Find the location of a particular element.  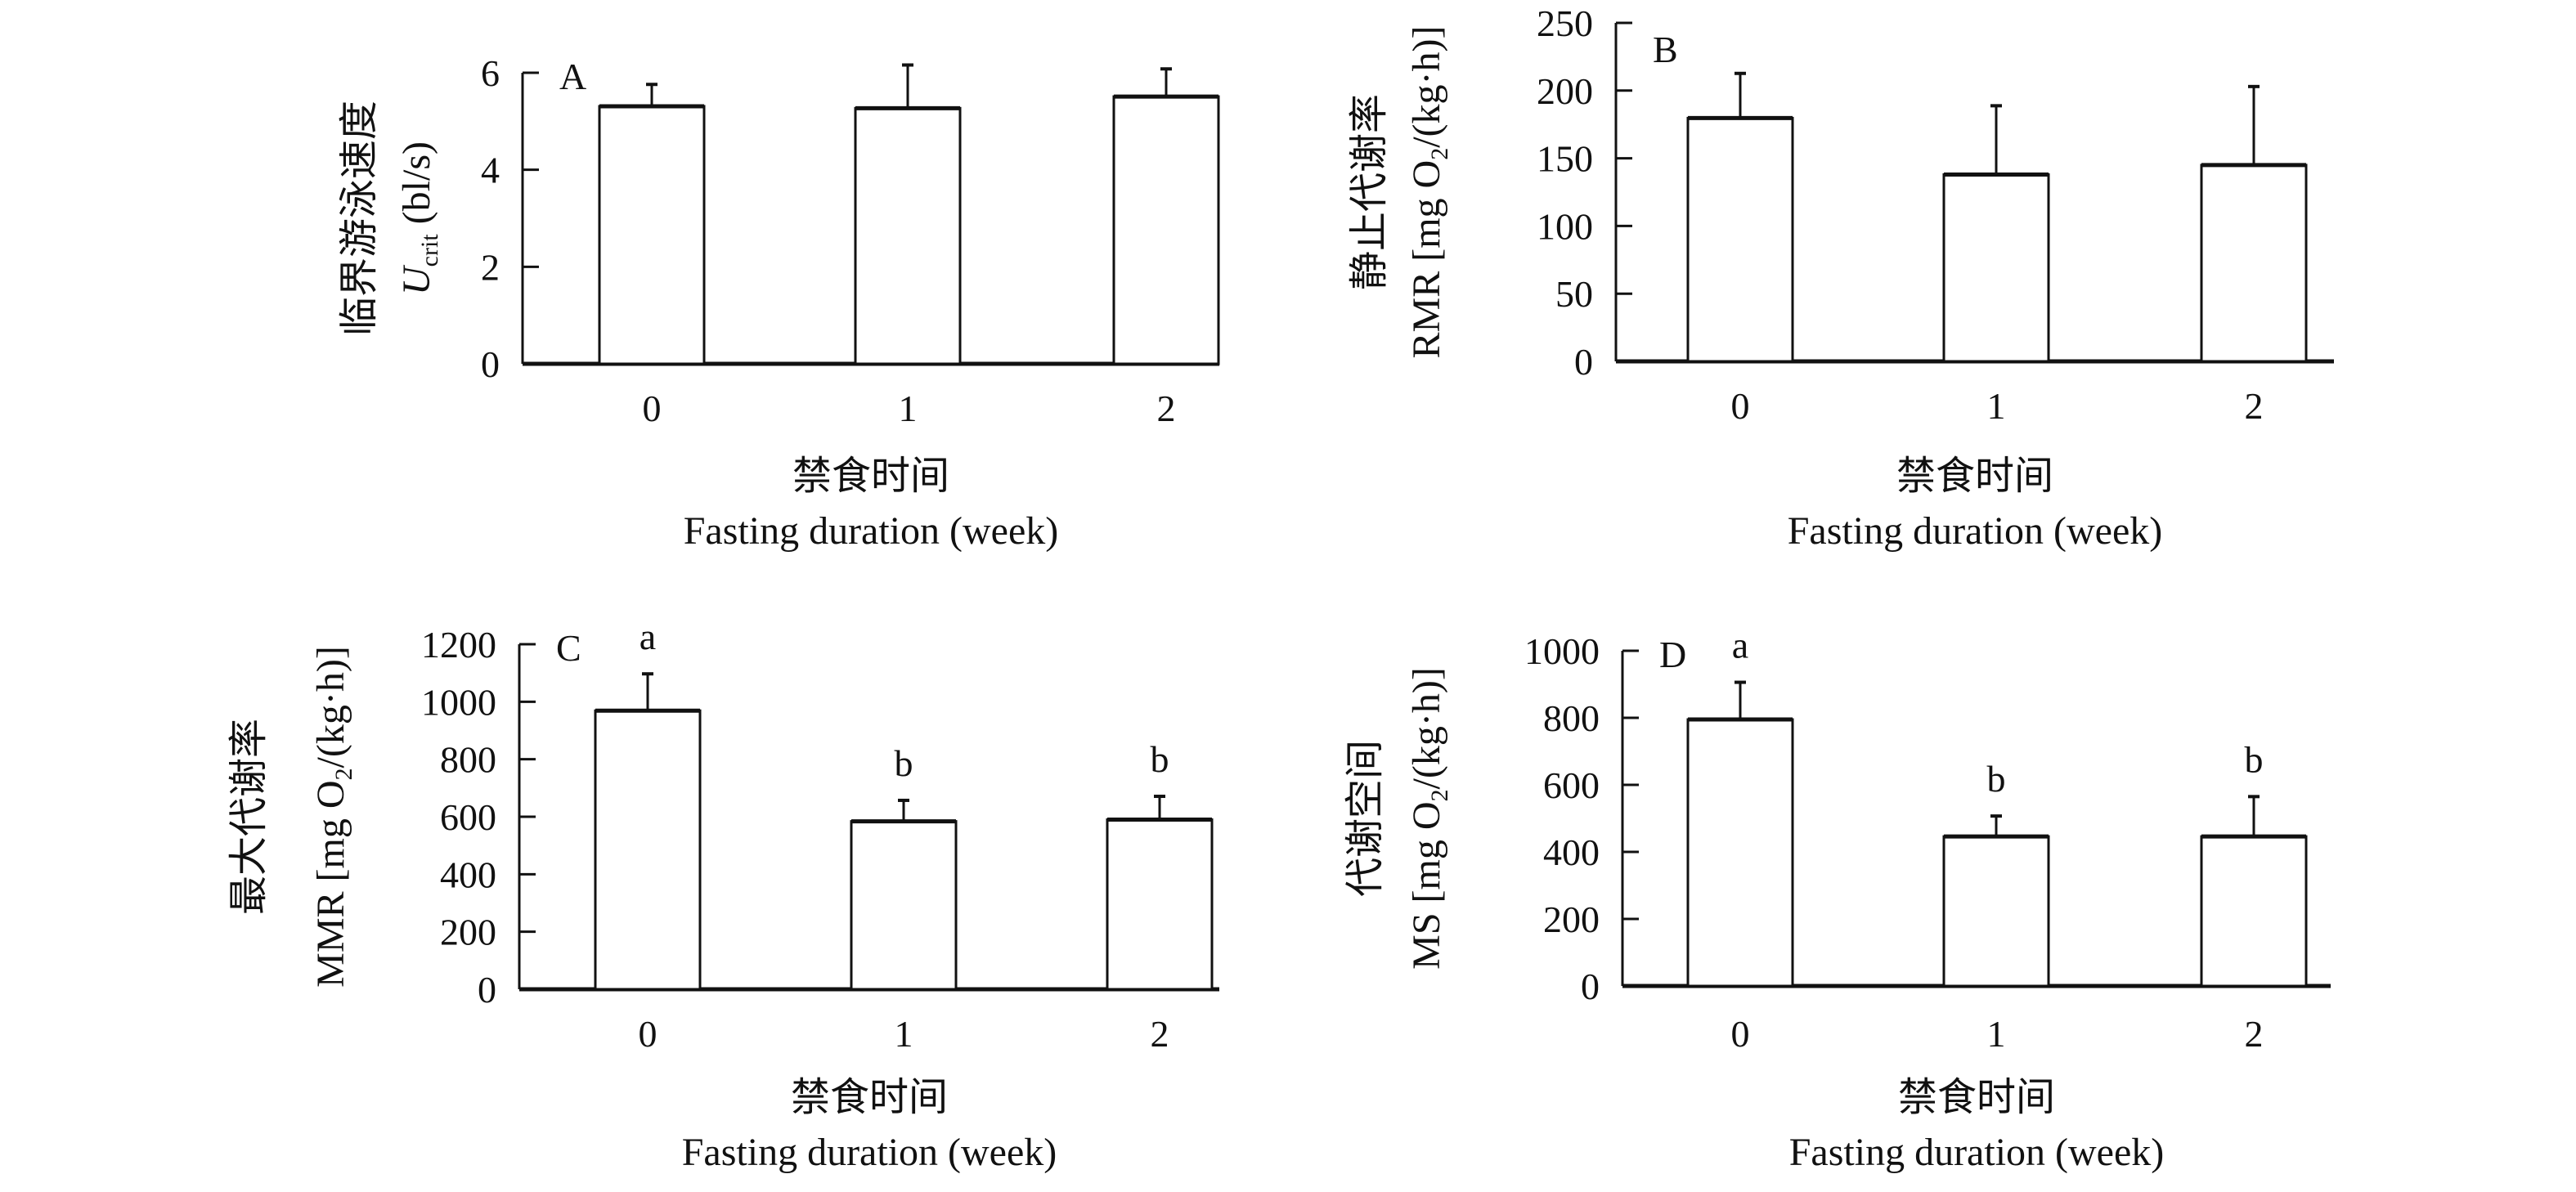

y-axis-label-cn: 临界游泳速度 is located at coordinates (359, 218).